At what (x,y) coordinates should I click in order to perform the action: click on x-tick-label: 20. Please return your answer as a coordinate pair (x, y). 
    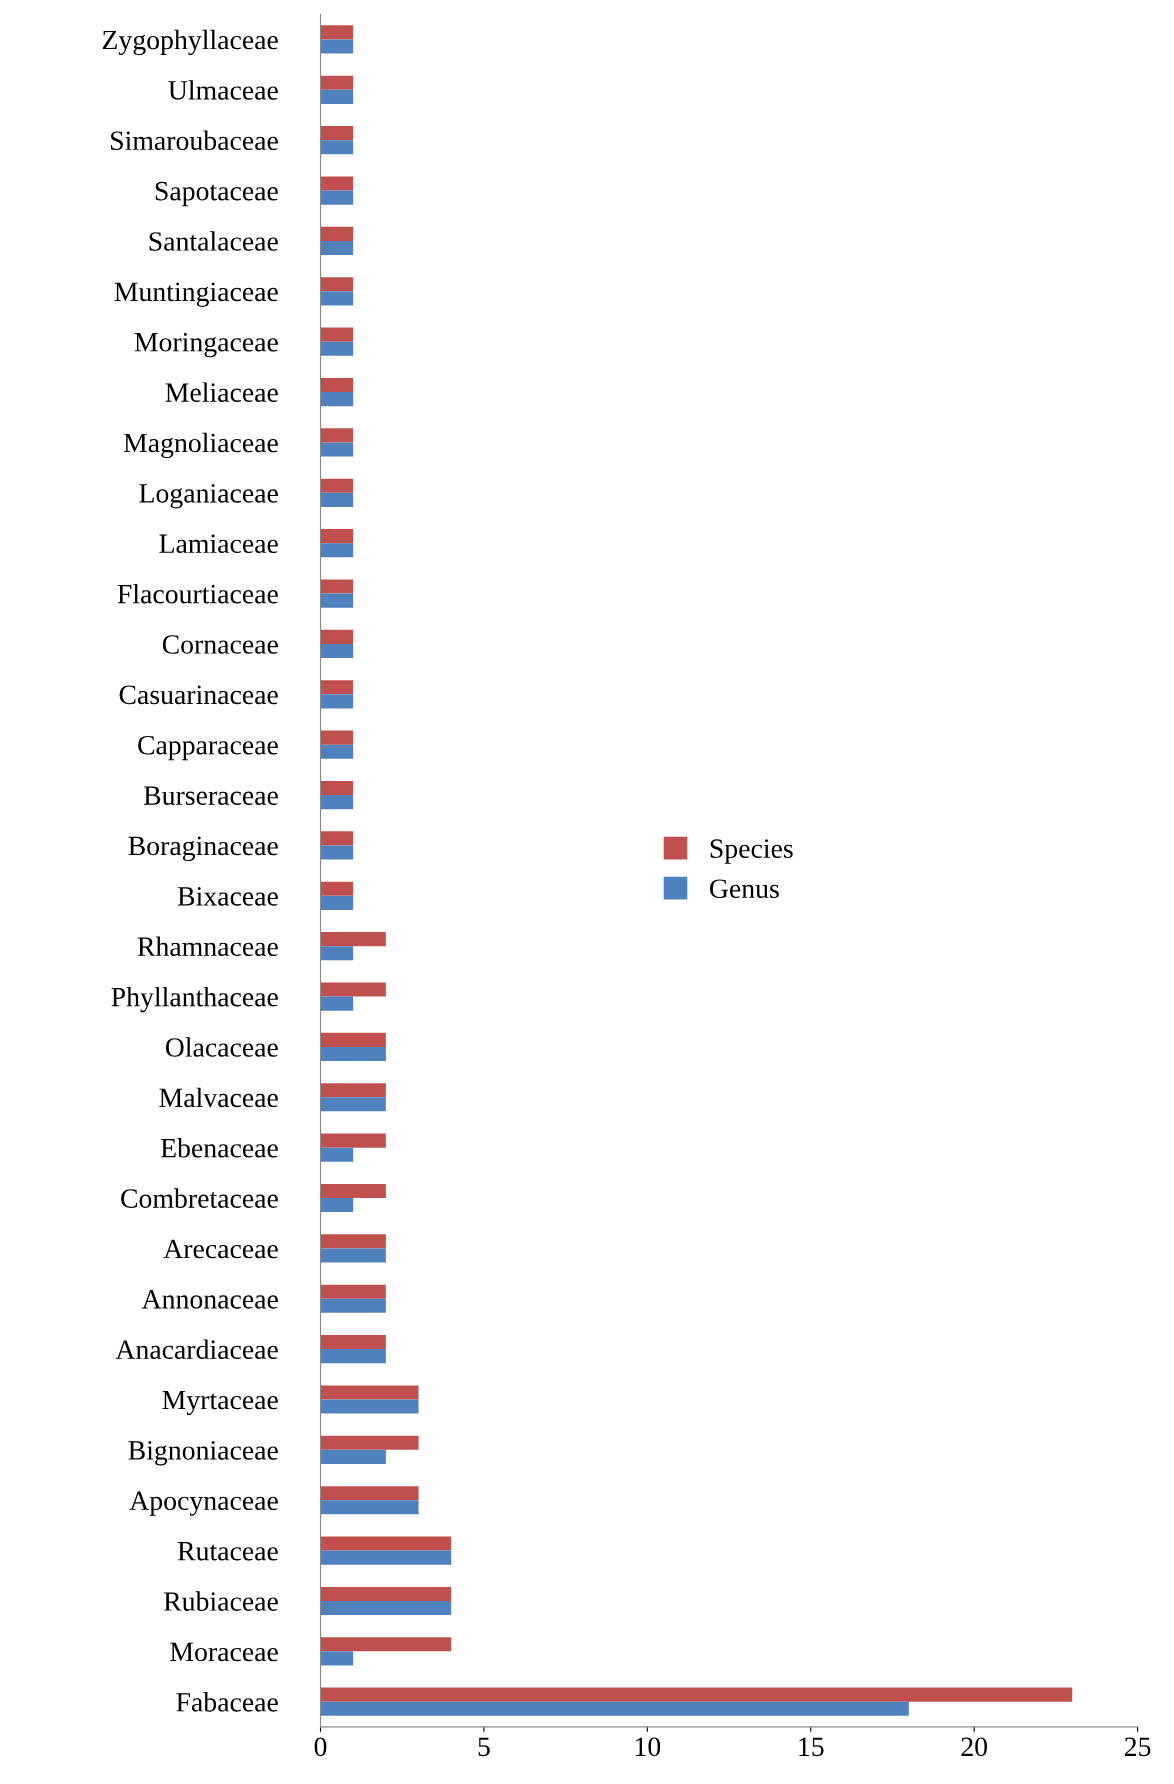
    Looking at the image, I should click on (974, 1747).